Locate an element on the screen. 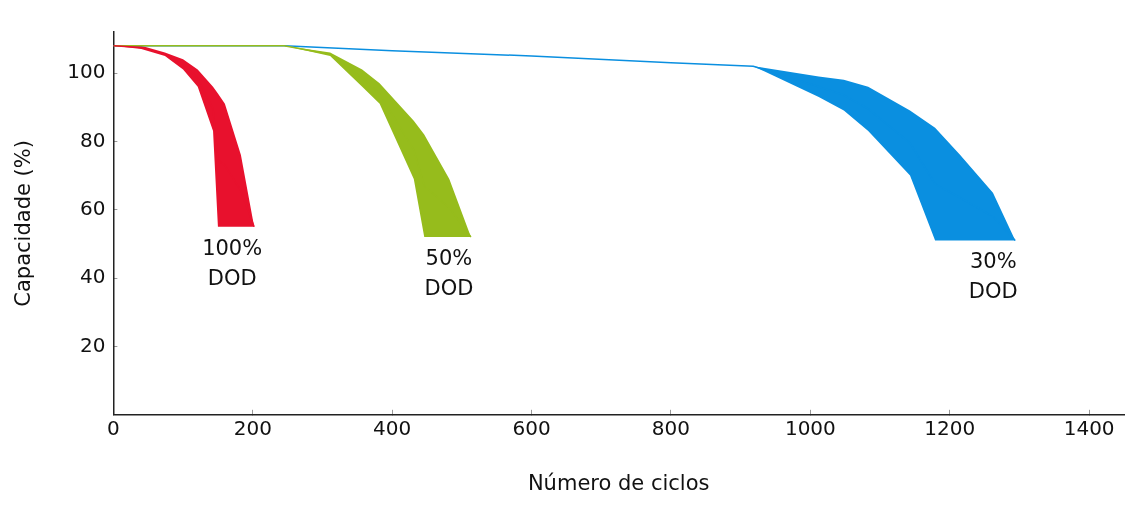 This screenshot has height=509, width=1136. y-tick-label: 80 is located at coordinates (92, 139).